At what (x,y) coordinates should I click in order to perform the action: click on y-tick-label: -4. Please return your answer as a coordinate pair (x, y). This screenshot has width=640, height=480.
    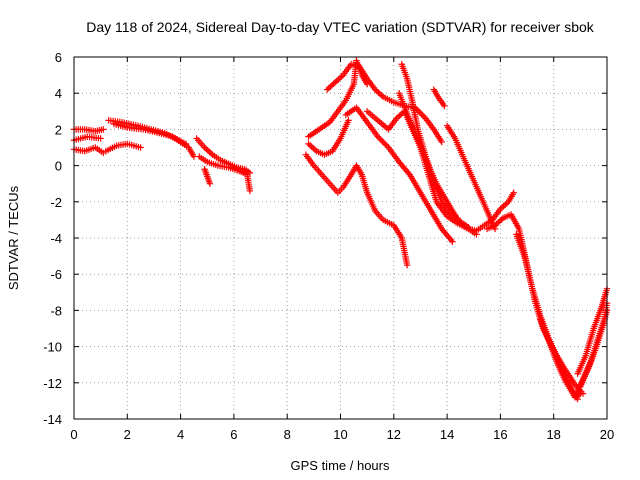
    Looking at the image, I should click on (56, 238).